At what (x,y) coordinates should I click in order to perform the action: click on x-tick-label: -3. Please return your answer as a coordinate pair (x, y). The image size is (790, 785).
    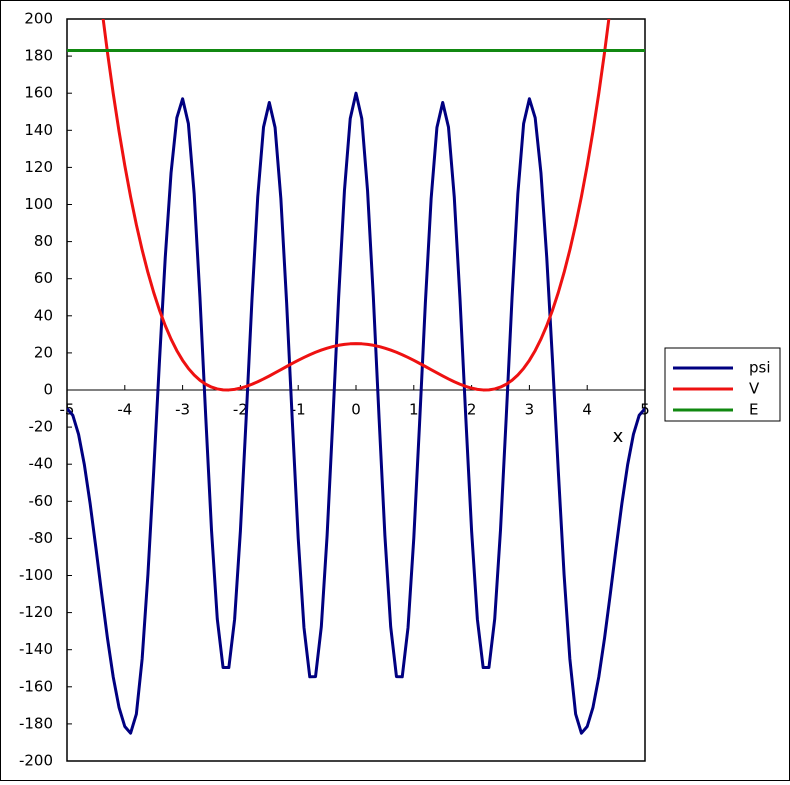
    Looking at the image, I should click on (182, 410).